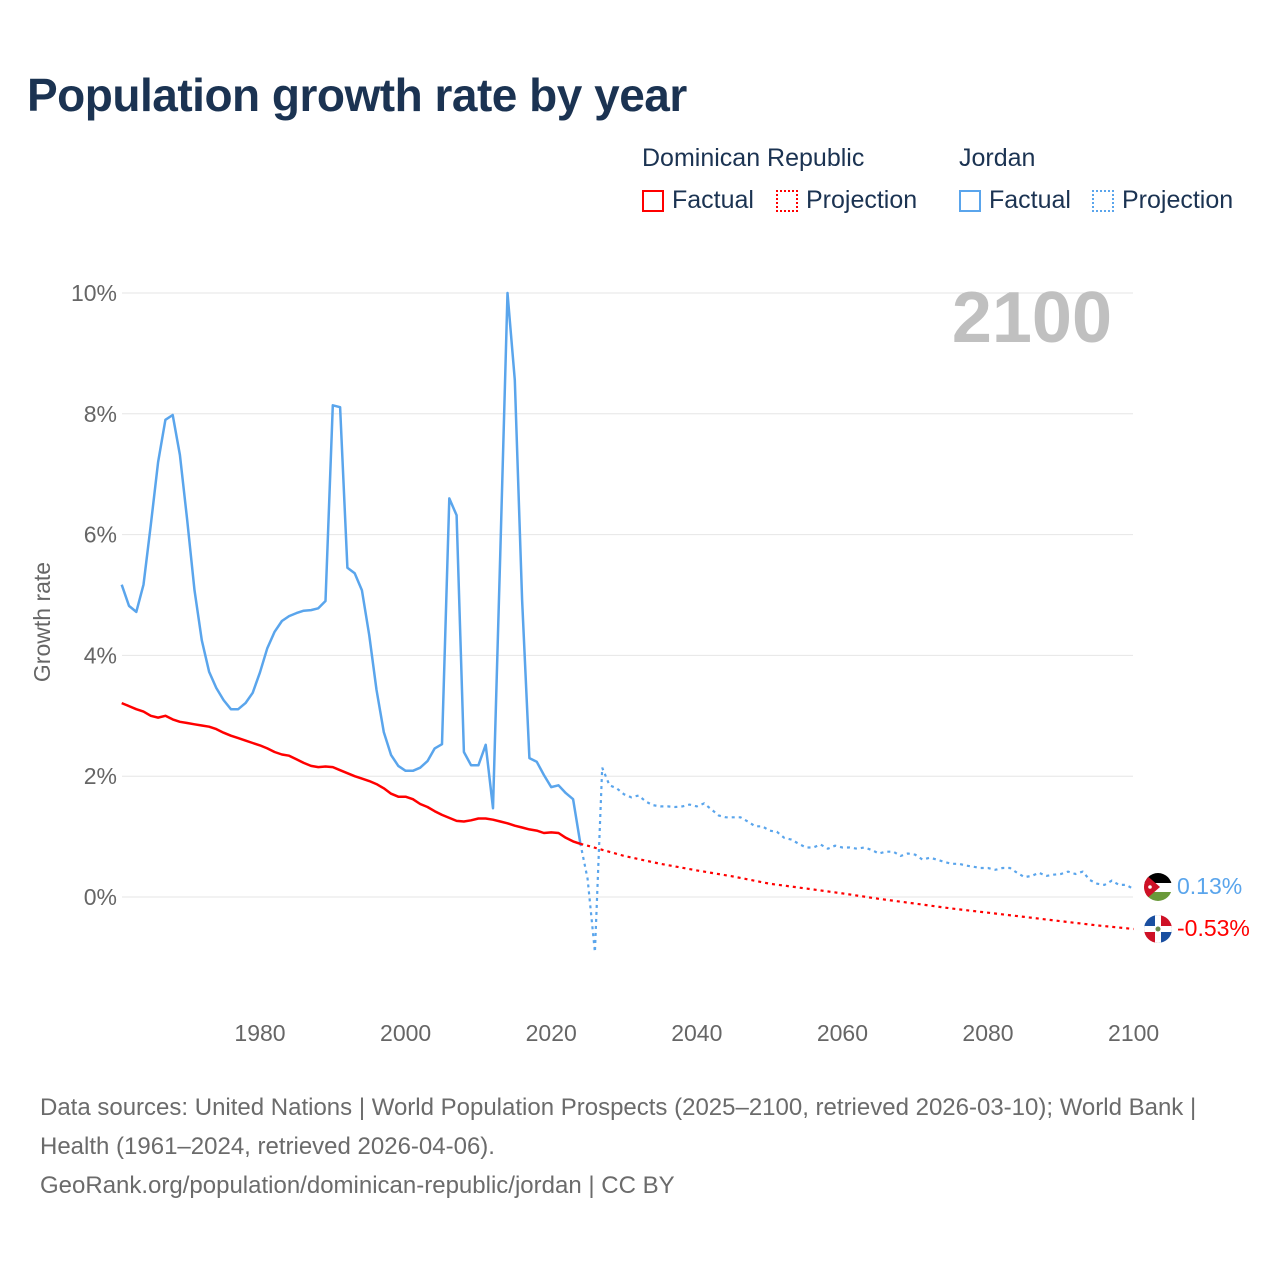 This screenshot has width=1280, height=1280. Describe the element at coordinates (1133, 1033) in the screenshot. I see `x-tick-label: 2100` at that location.